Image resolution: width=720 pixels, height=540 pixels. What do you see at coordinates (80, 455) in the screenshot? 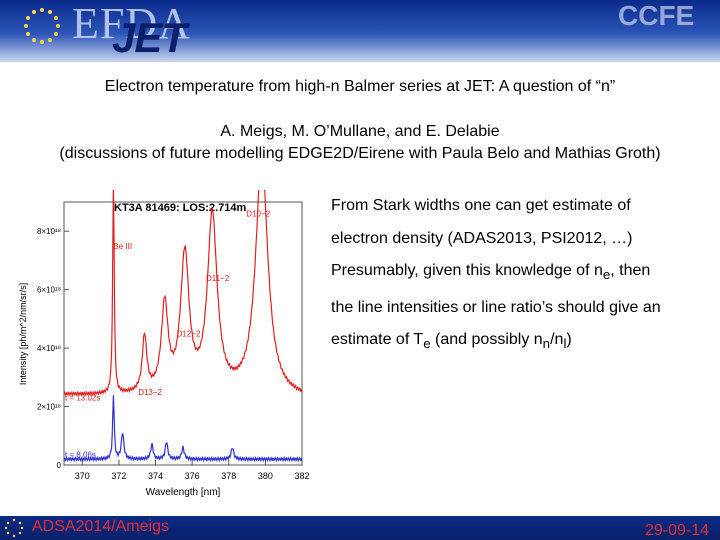
I see `chart-annotation: t = 8.06s` at bounding box center [80, 455].